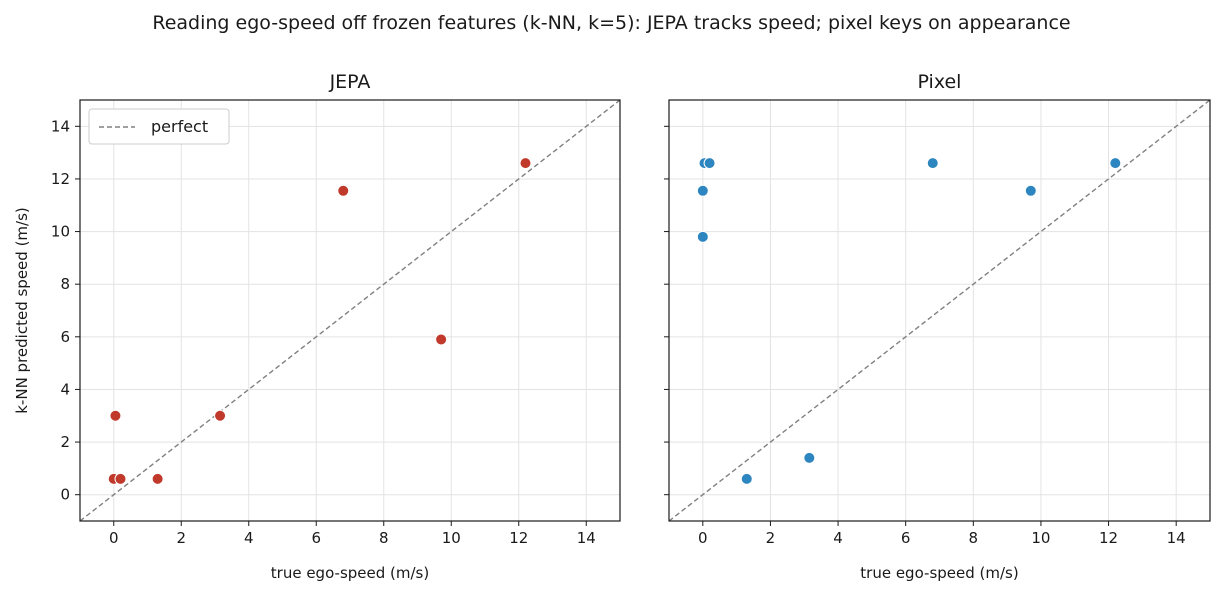 The height and width of the screenshot is (595, 1223). Describe the element at coordinates (60, 126) in the screenshot. I see `y-tick-label: 14` at that location.